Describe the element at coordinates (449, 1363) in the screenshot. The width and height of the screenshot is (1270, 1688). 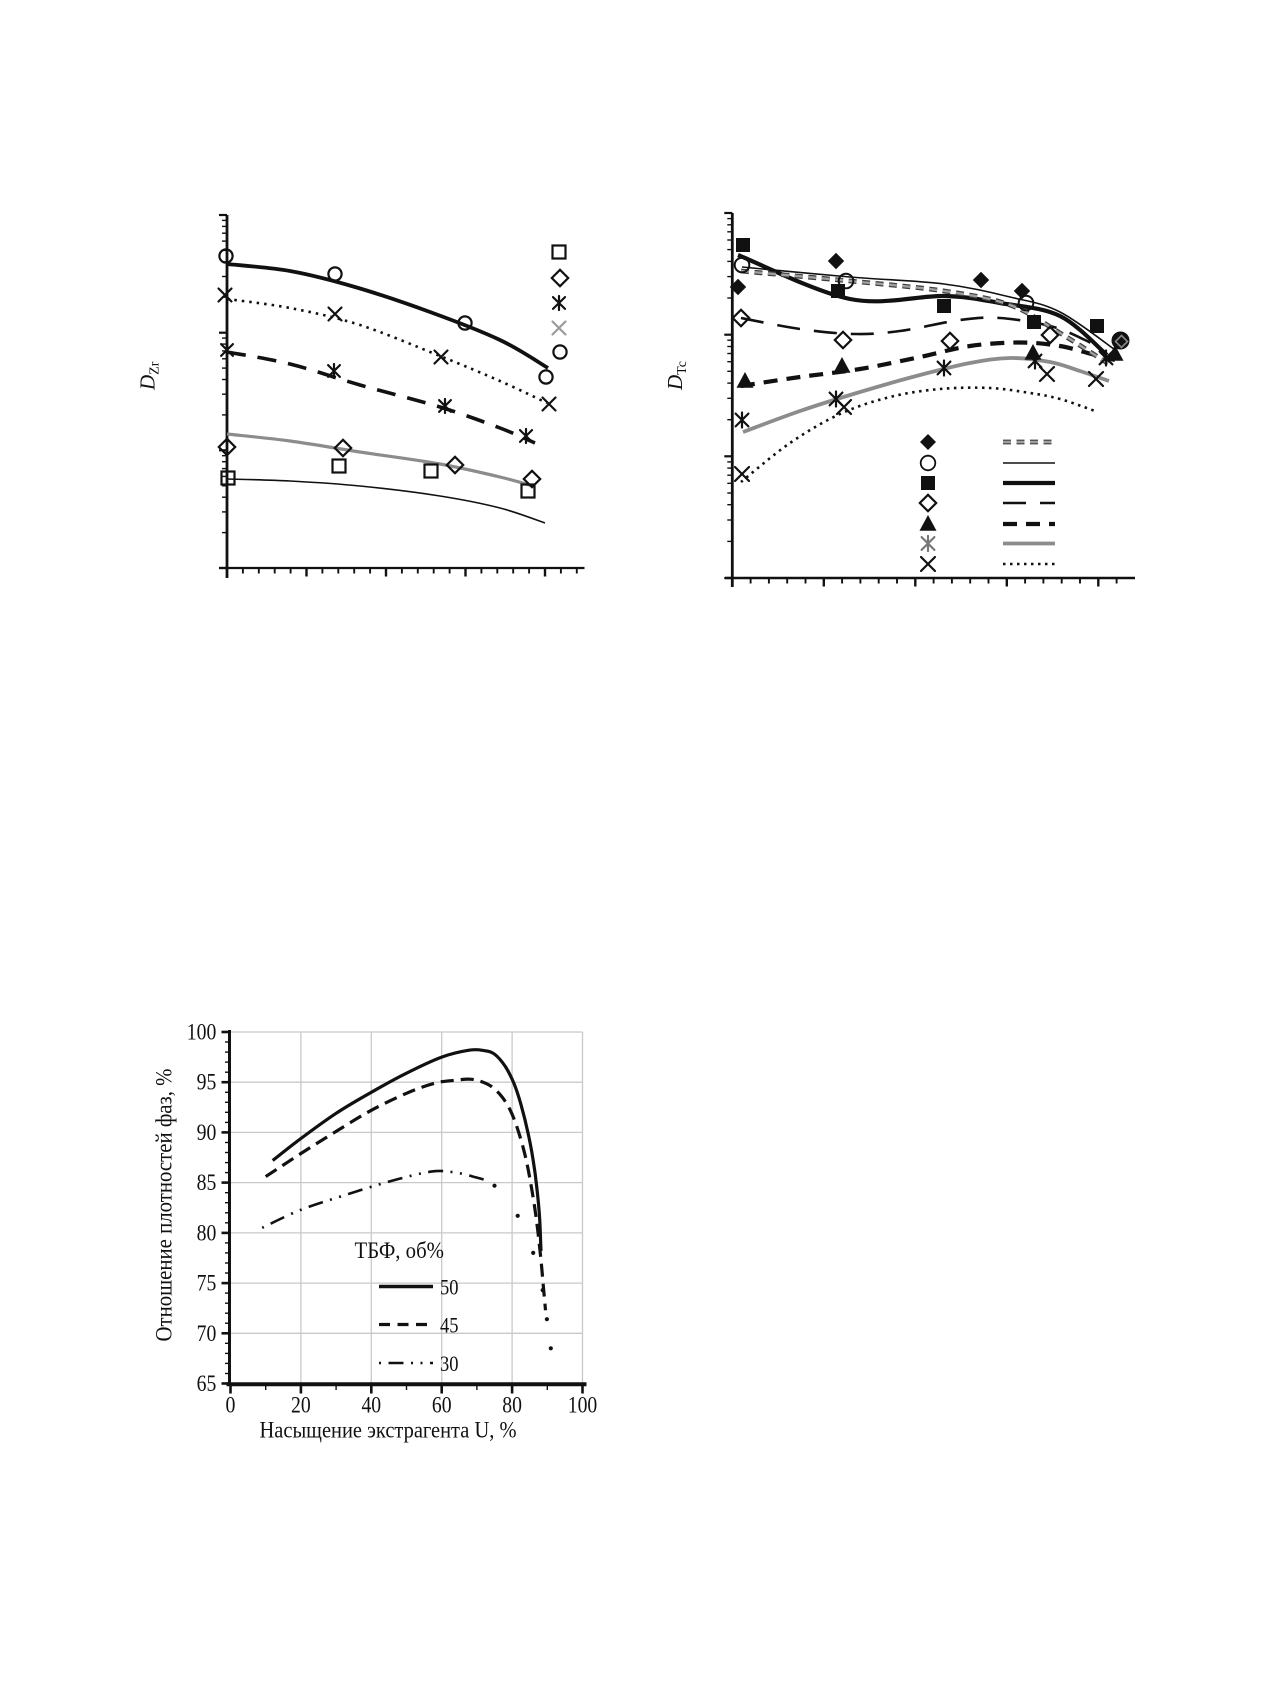
I see `svg-text: 30` at that location.